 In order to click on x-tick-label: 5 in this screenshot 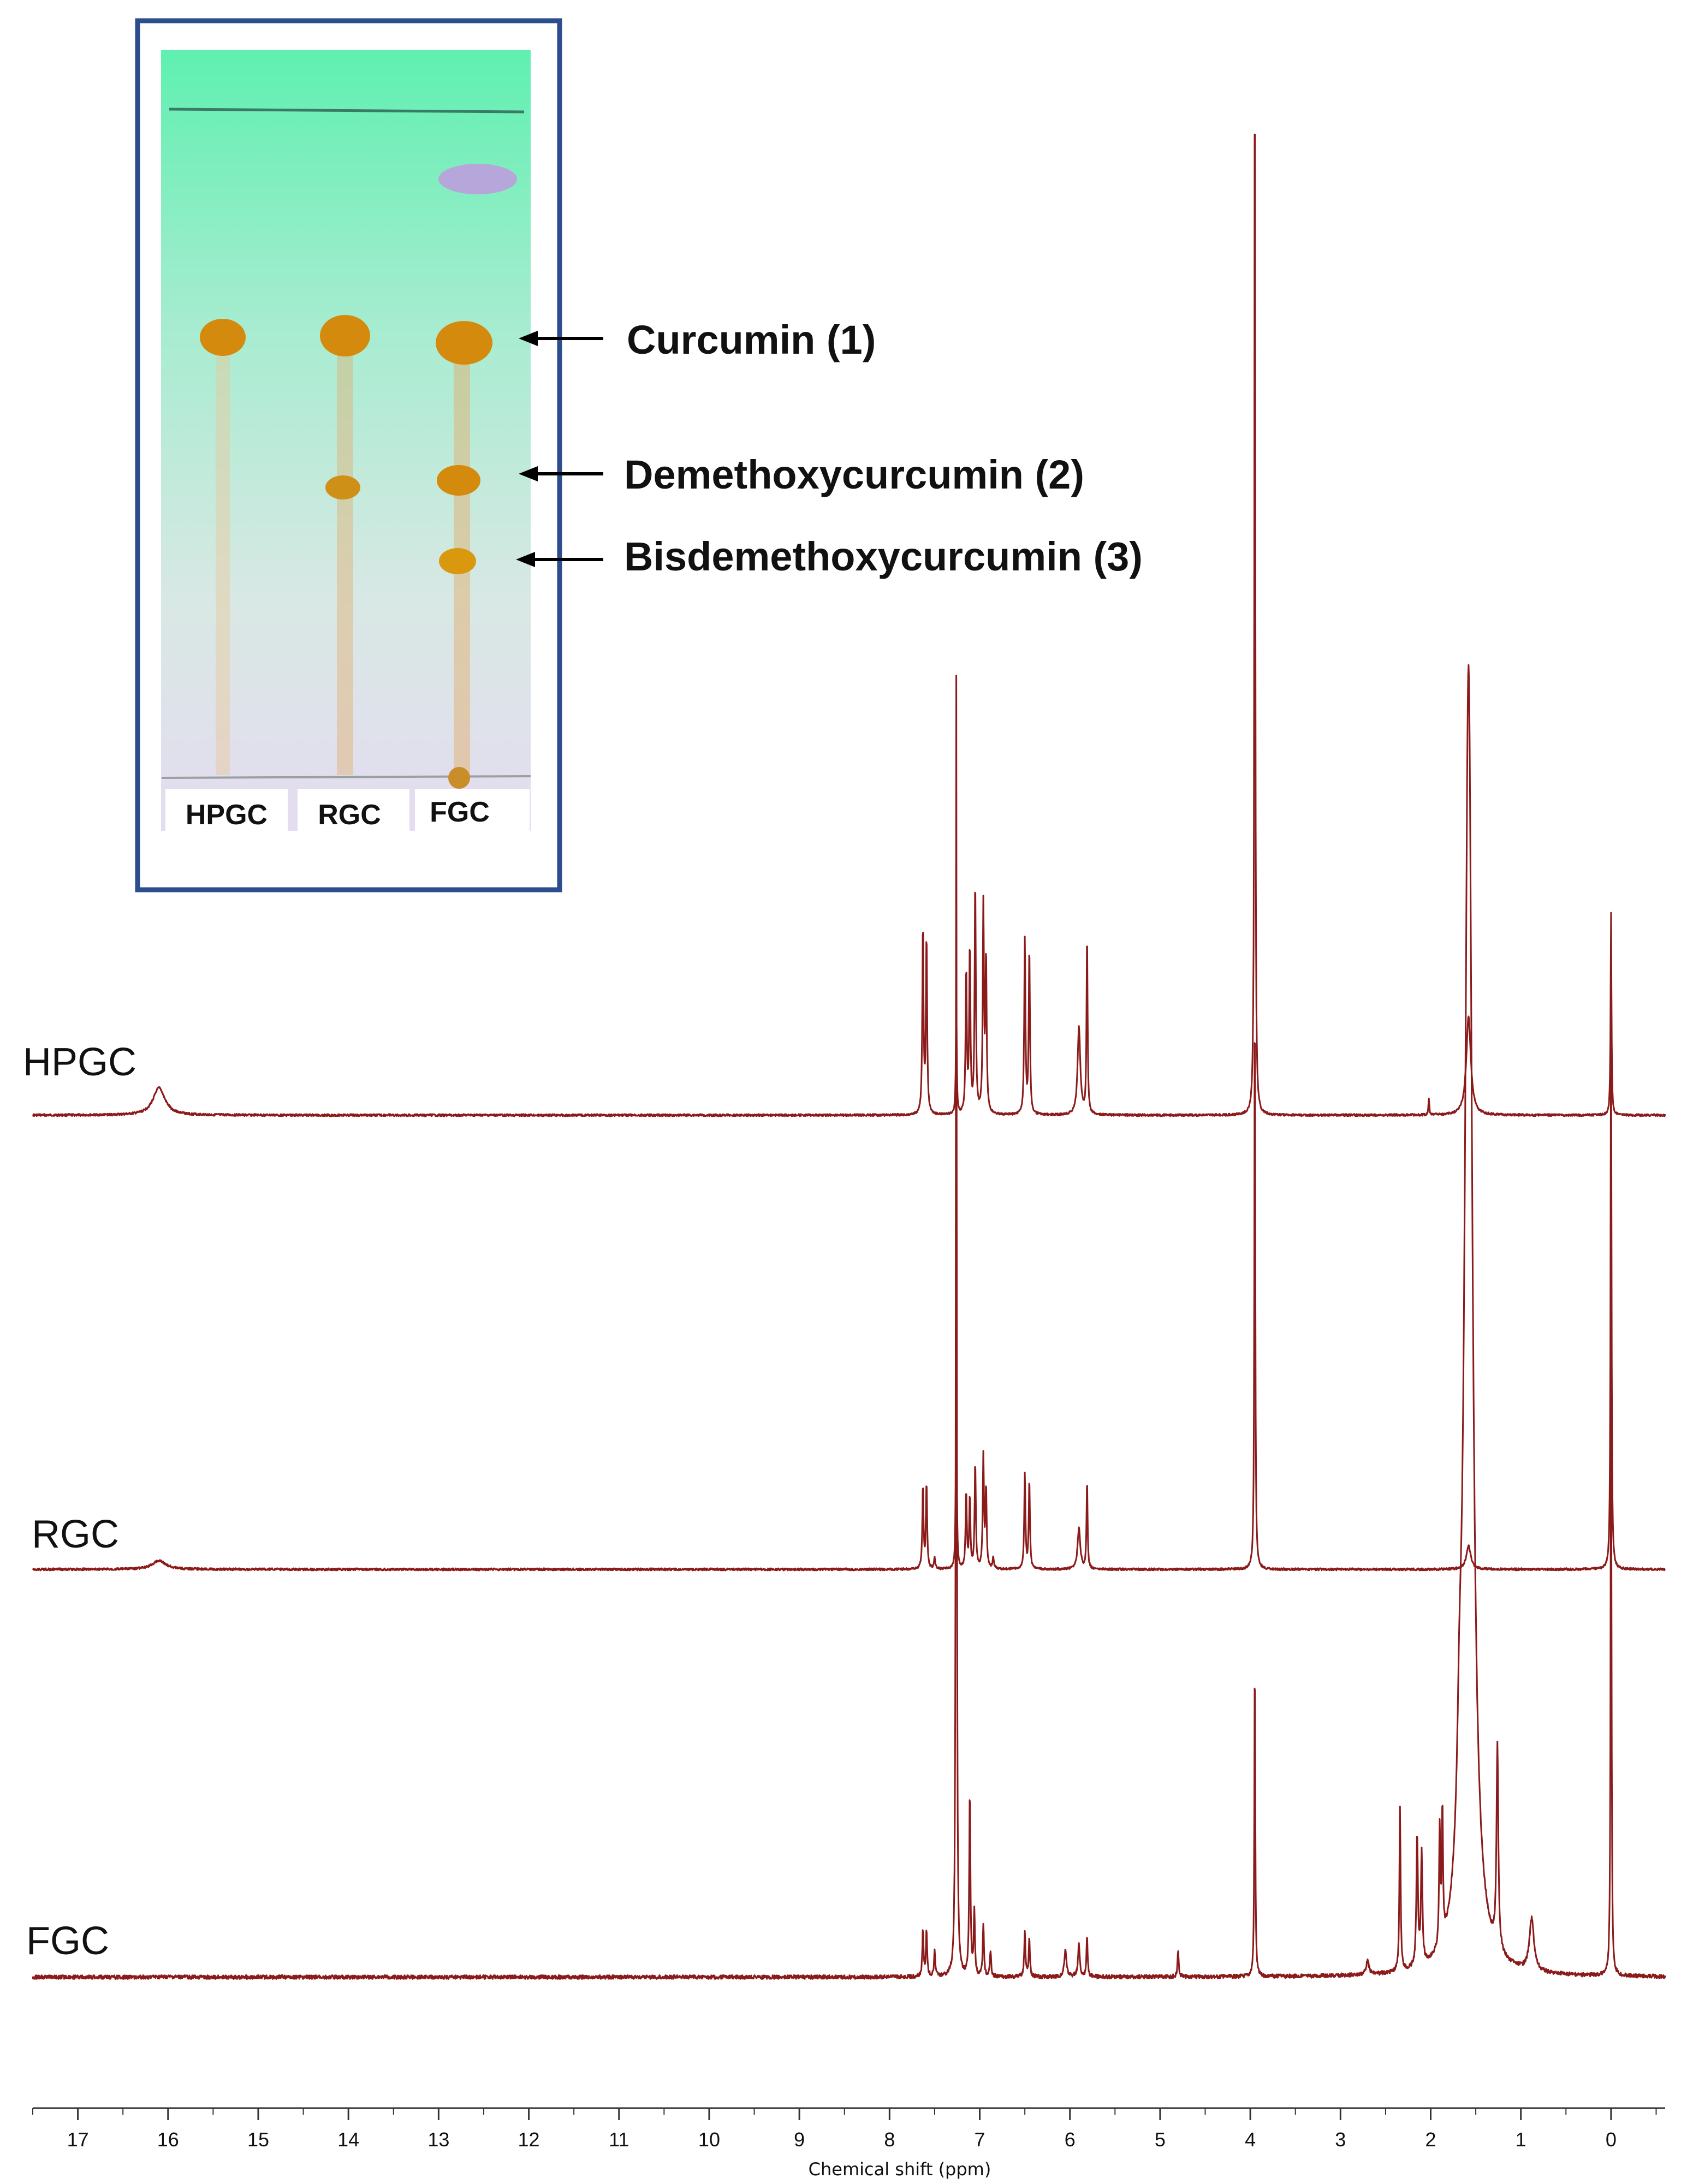, I will do `click(1160, 2139)`.